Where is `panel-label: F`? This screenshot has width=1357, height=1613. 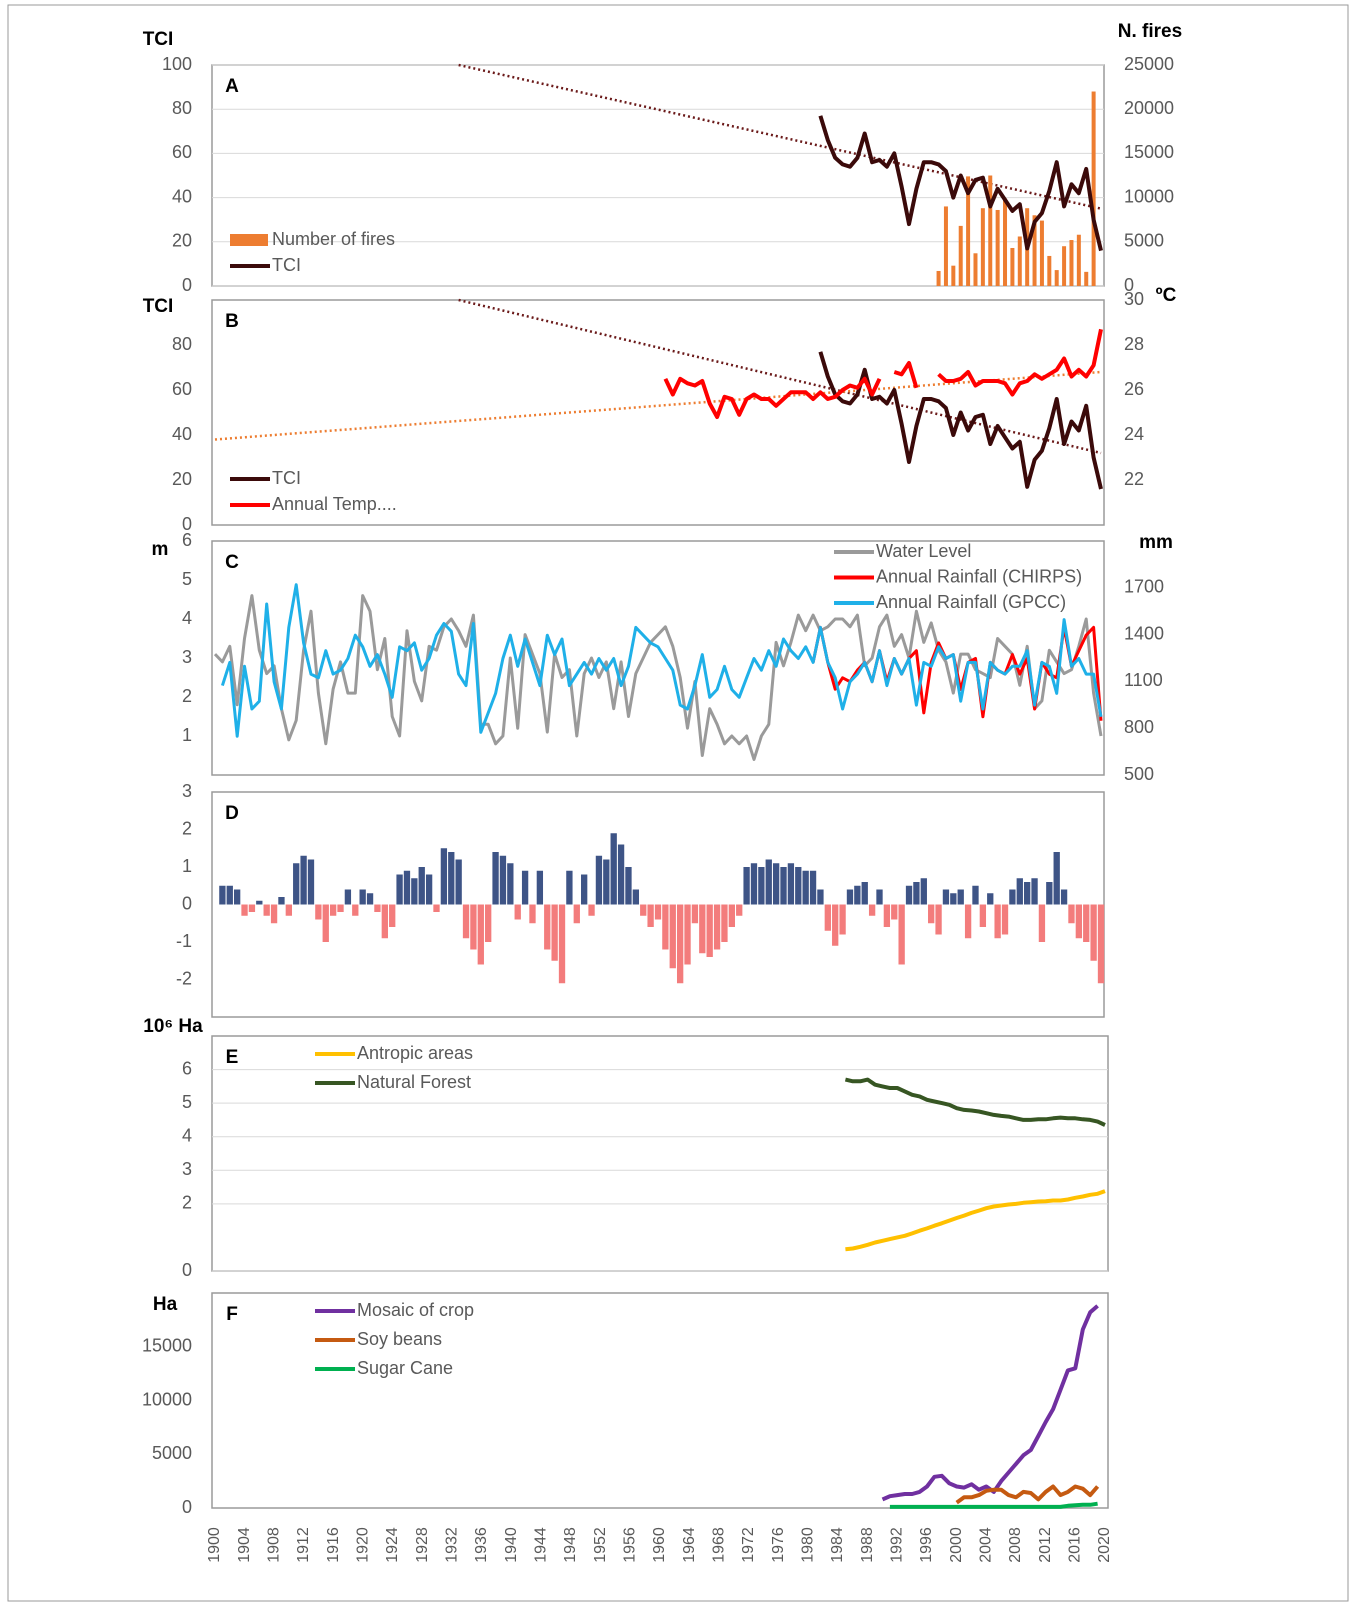 panel-label: F is located at coordinates (232, 1314).